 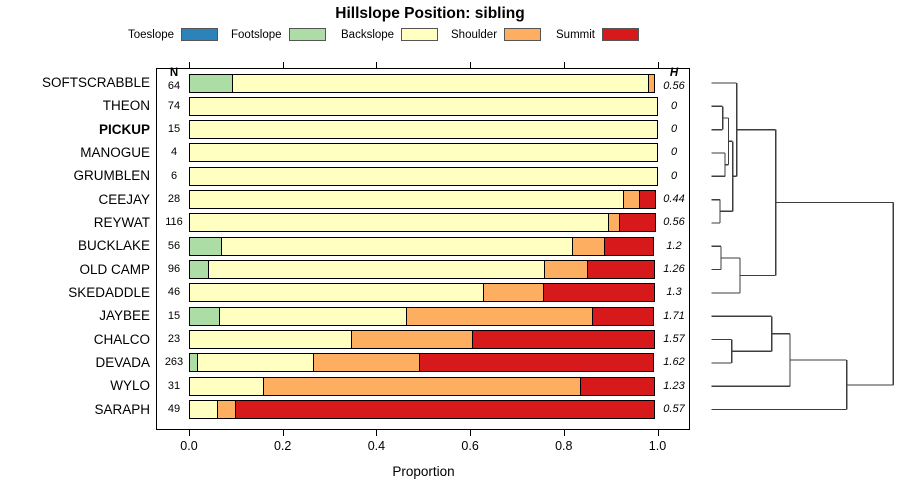 What do you see at coordinates (174, 339) in the screenshot?
I see `n-value: 23` at bounding box center [174, 339].